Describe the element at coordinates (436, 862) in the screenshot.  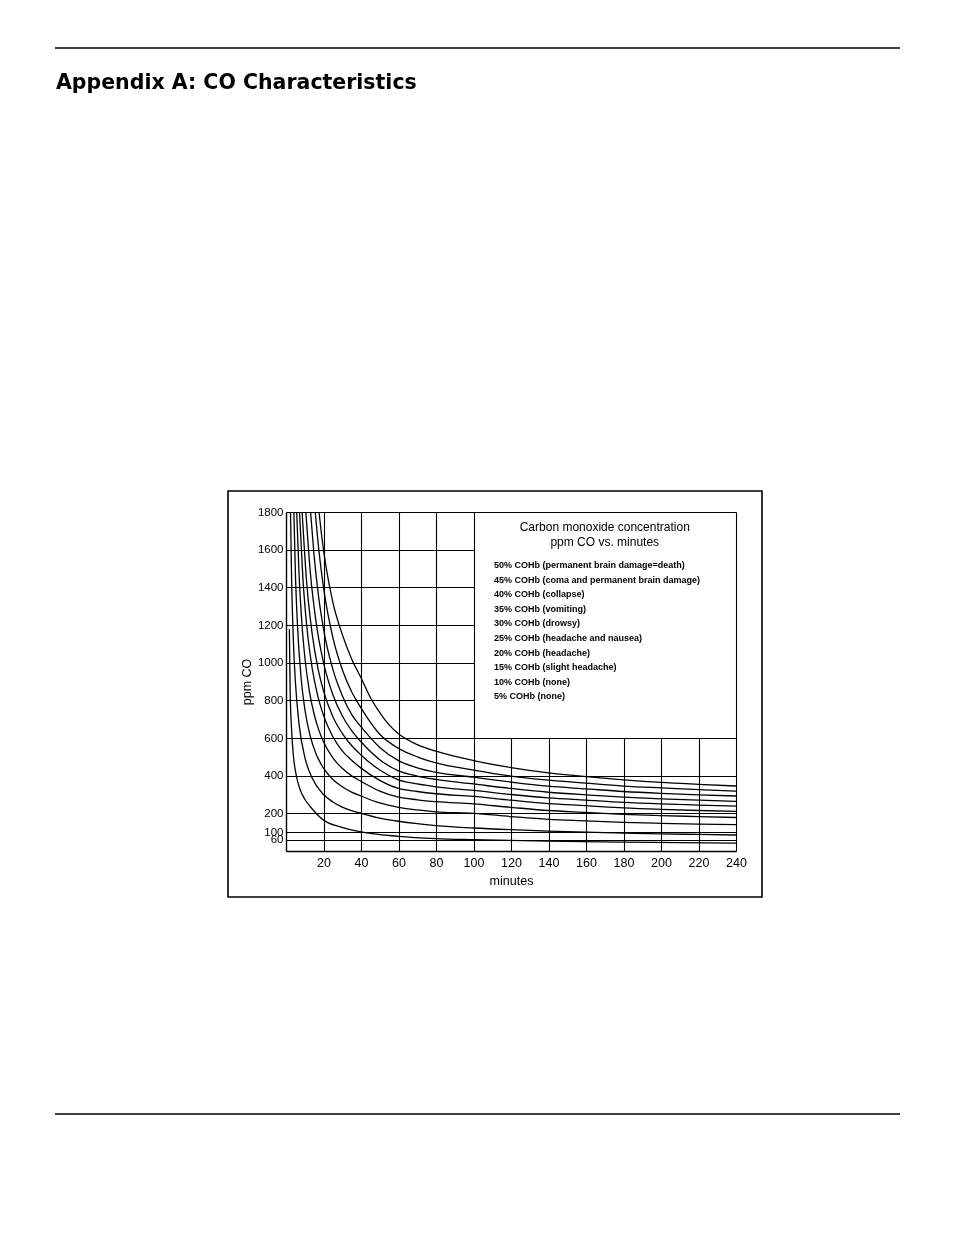
I see `x-tick-label: 80` at that location.